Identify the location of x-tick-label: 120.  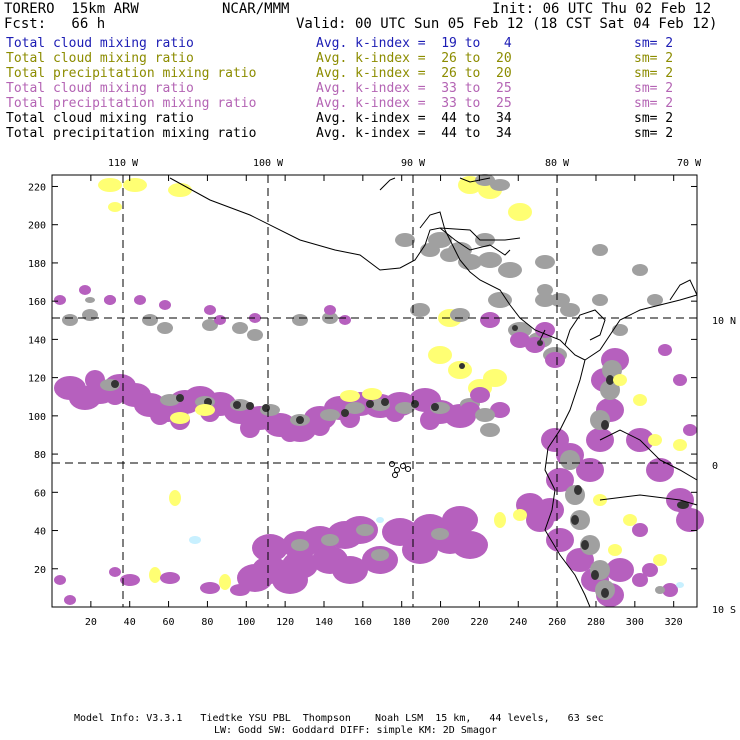
(285, 622).